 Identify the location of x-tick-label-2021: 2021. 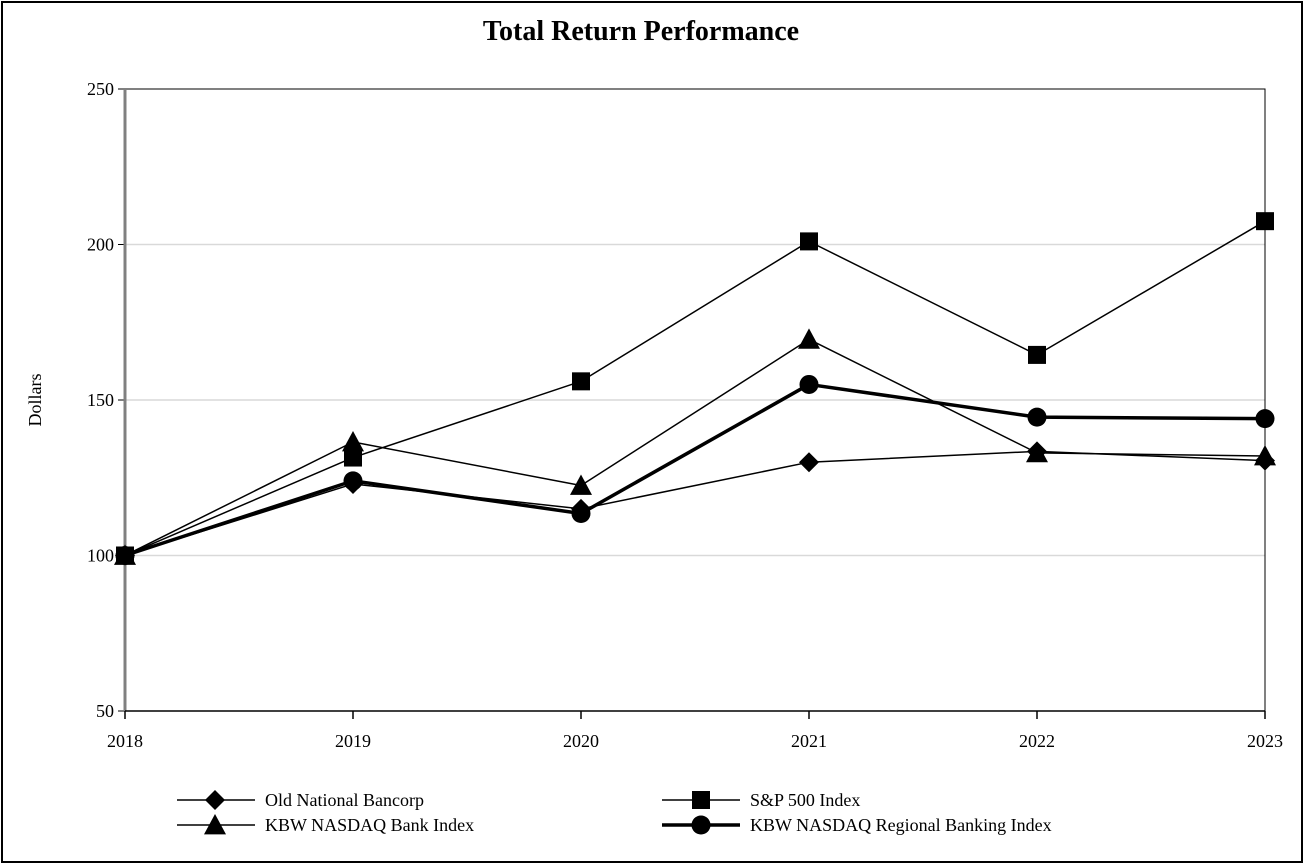
(809, 741).